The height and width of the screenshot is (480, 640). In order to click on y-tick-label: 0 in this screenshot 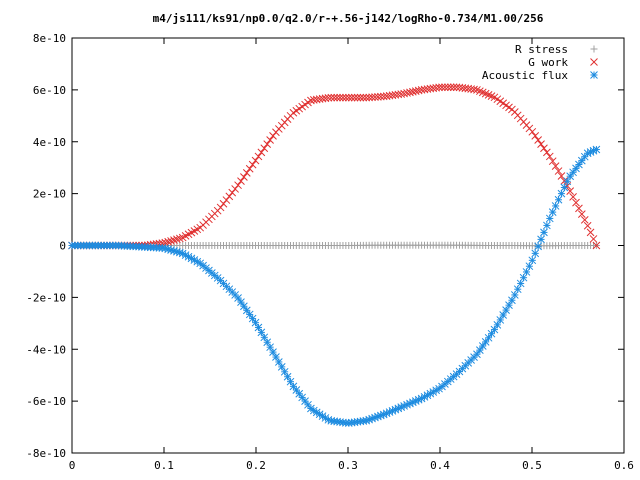, I will do `click(62, 246)`.